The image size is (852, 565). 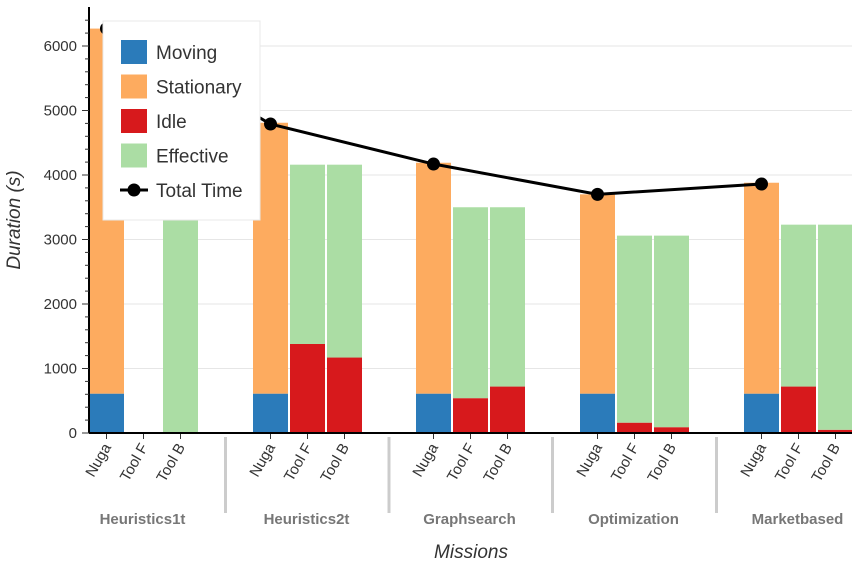 I want to click on x-axis-title: Missions, so click(x=471, y=552).